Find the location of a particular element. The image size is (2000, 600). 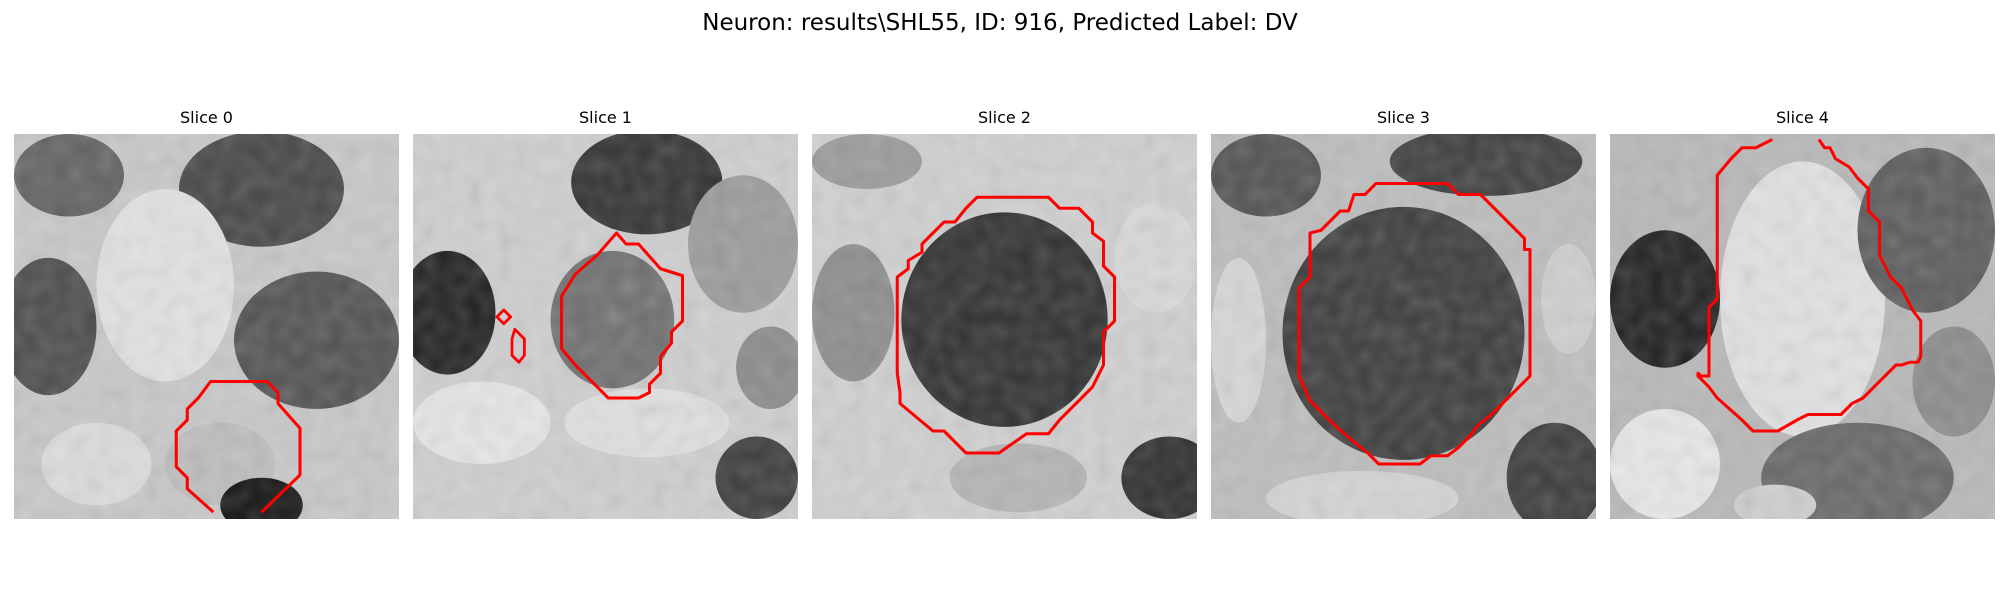

slice-title: Slice 0 is located at coordinates (206, 117).